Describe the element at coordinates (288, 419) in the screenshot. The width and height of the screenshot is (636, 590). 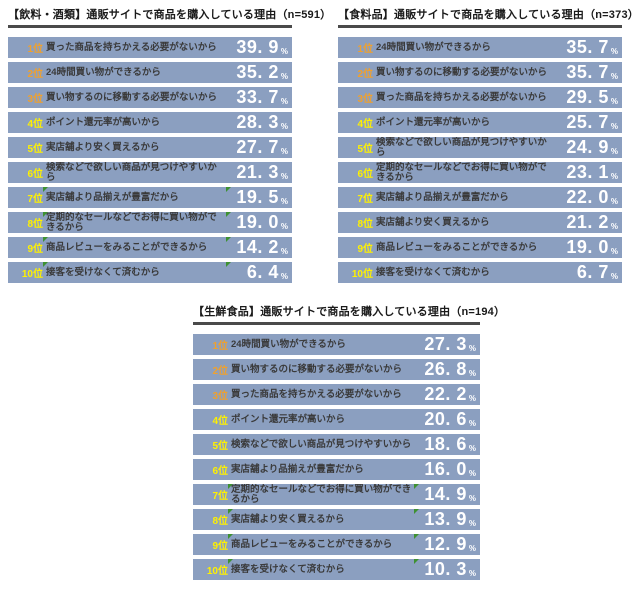
I see `reason-label: ポイント還元率が高いから` at that location.